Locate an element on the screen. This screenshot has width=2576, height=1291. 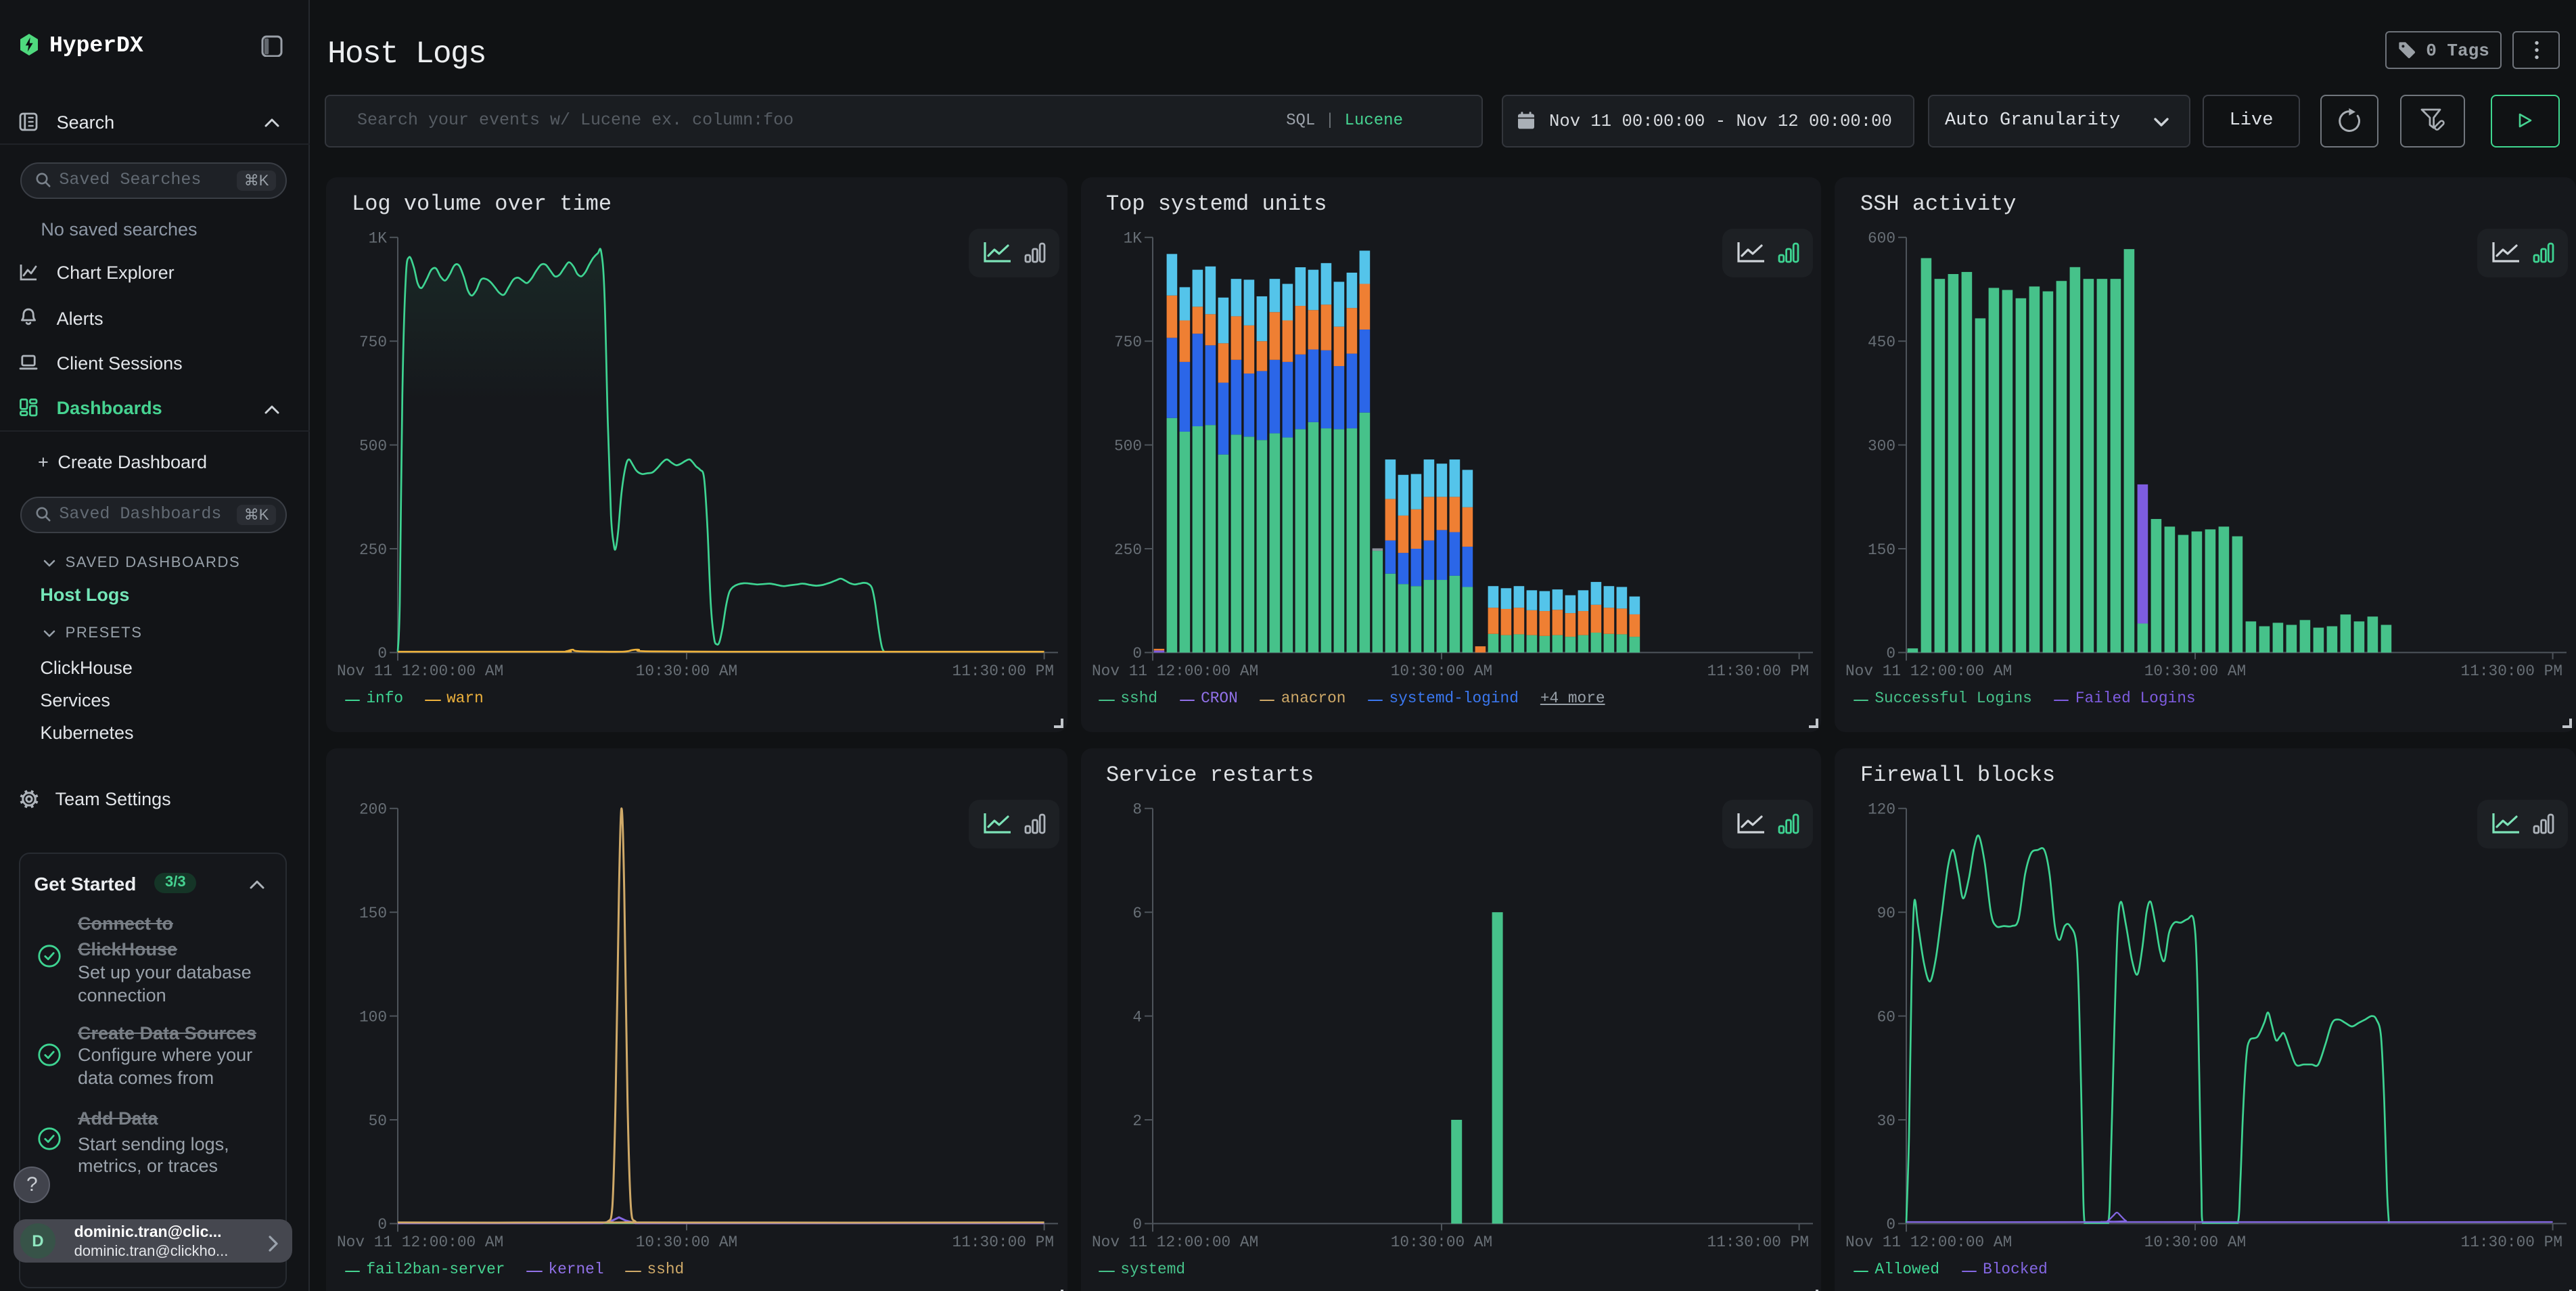
svg-text: 6 is located at coordinates (1136, 913).